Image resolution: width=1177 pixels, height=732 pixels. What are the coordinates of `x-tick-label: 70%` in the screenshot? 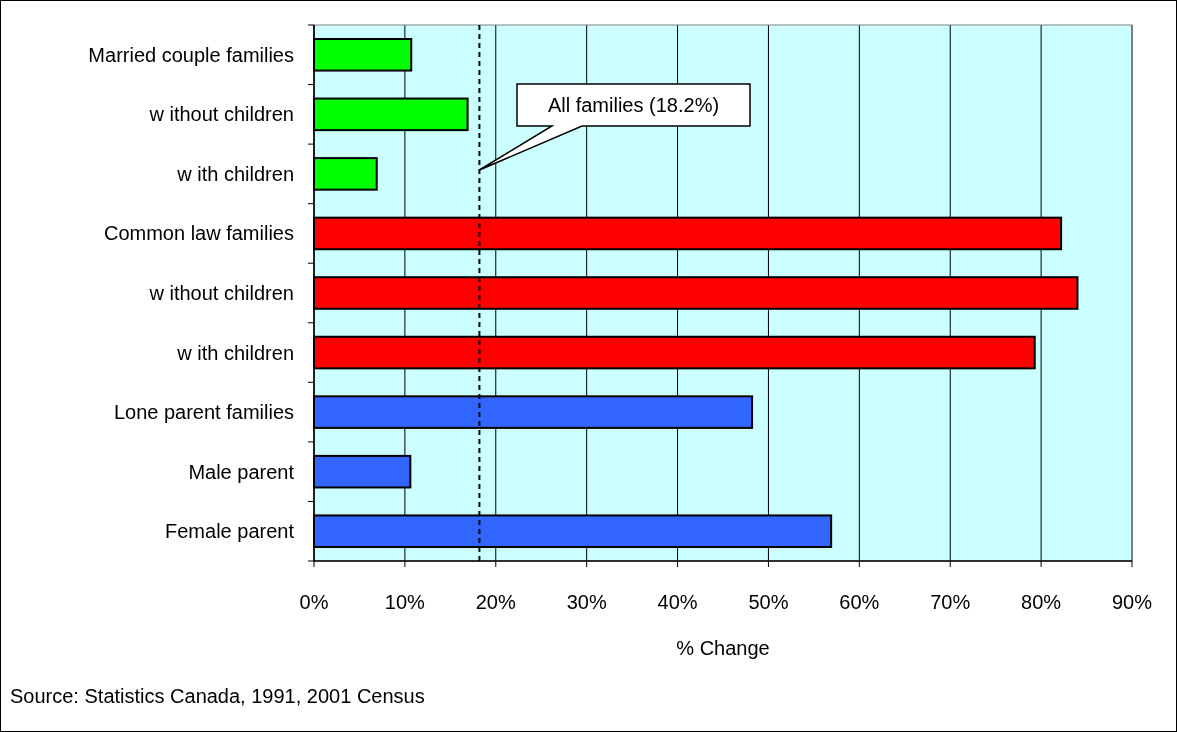 It's located at (950, 602).